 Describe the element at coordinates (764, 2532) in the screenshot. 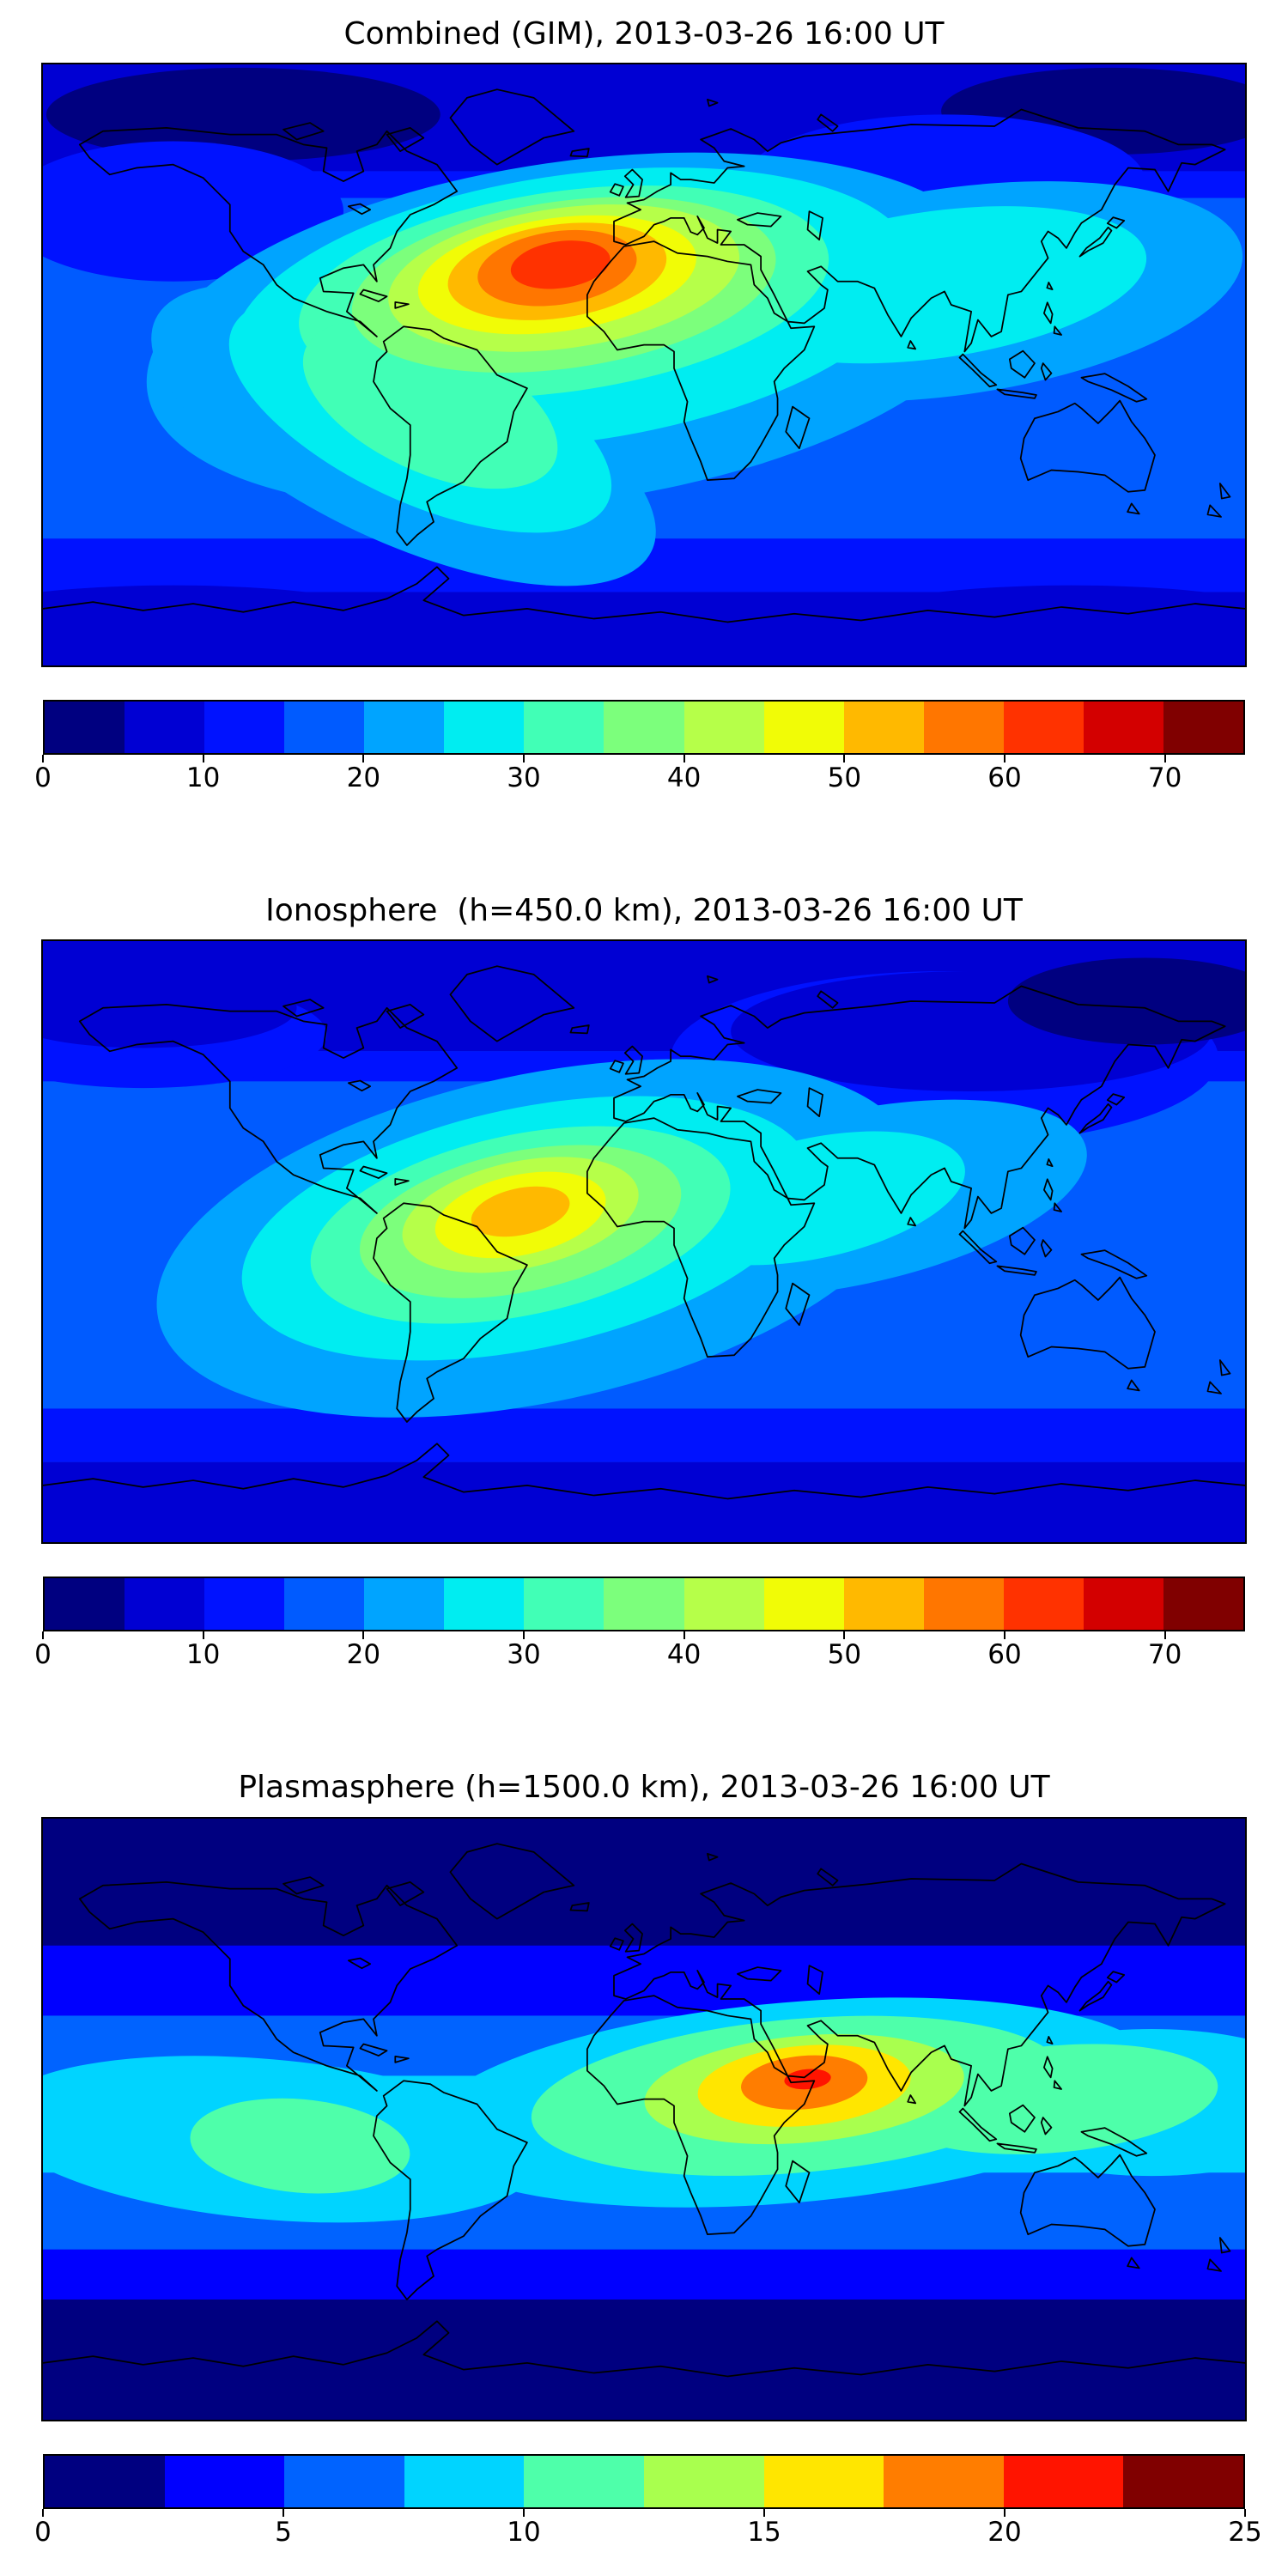

I see `colorbar-tick-label: 15` at that location.